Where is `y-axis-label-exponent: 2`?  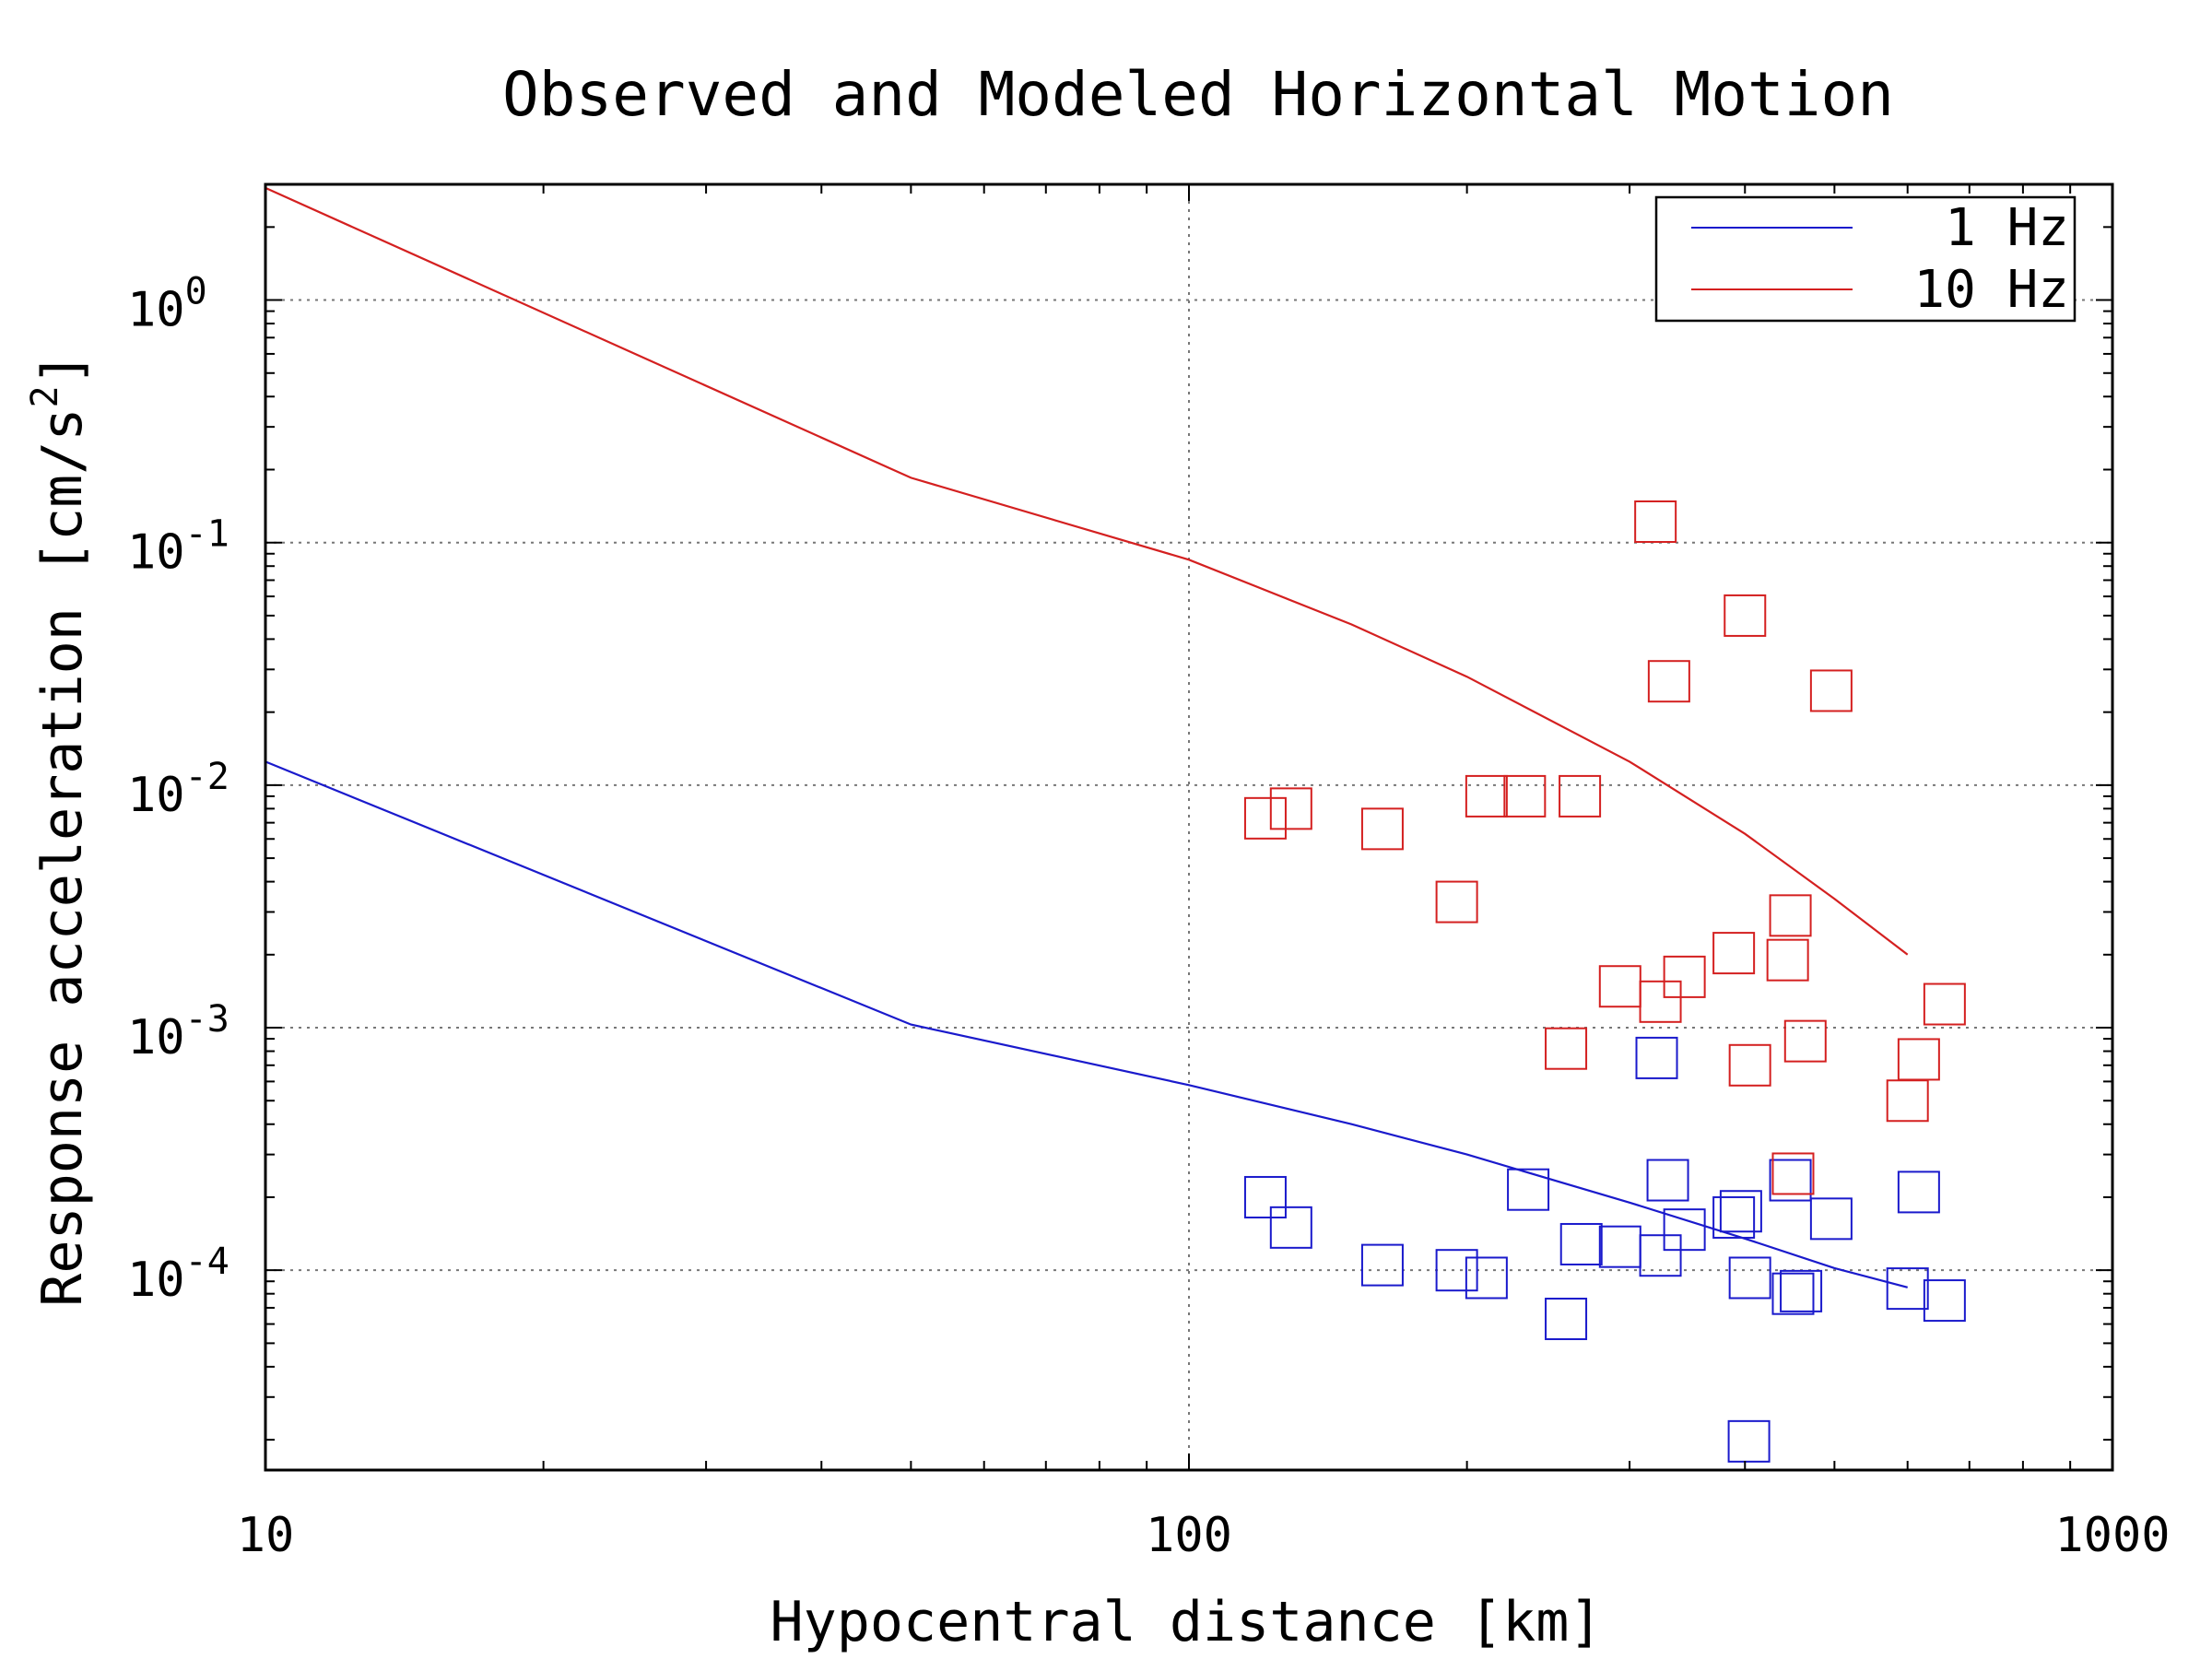 y-axis-label-exponent: 2 is located at coordinates (45, 396).